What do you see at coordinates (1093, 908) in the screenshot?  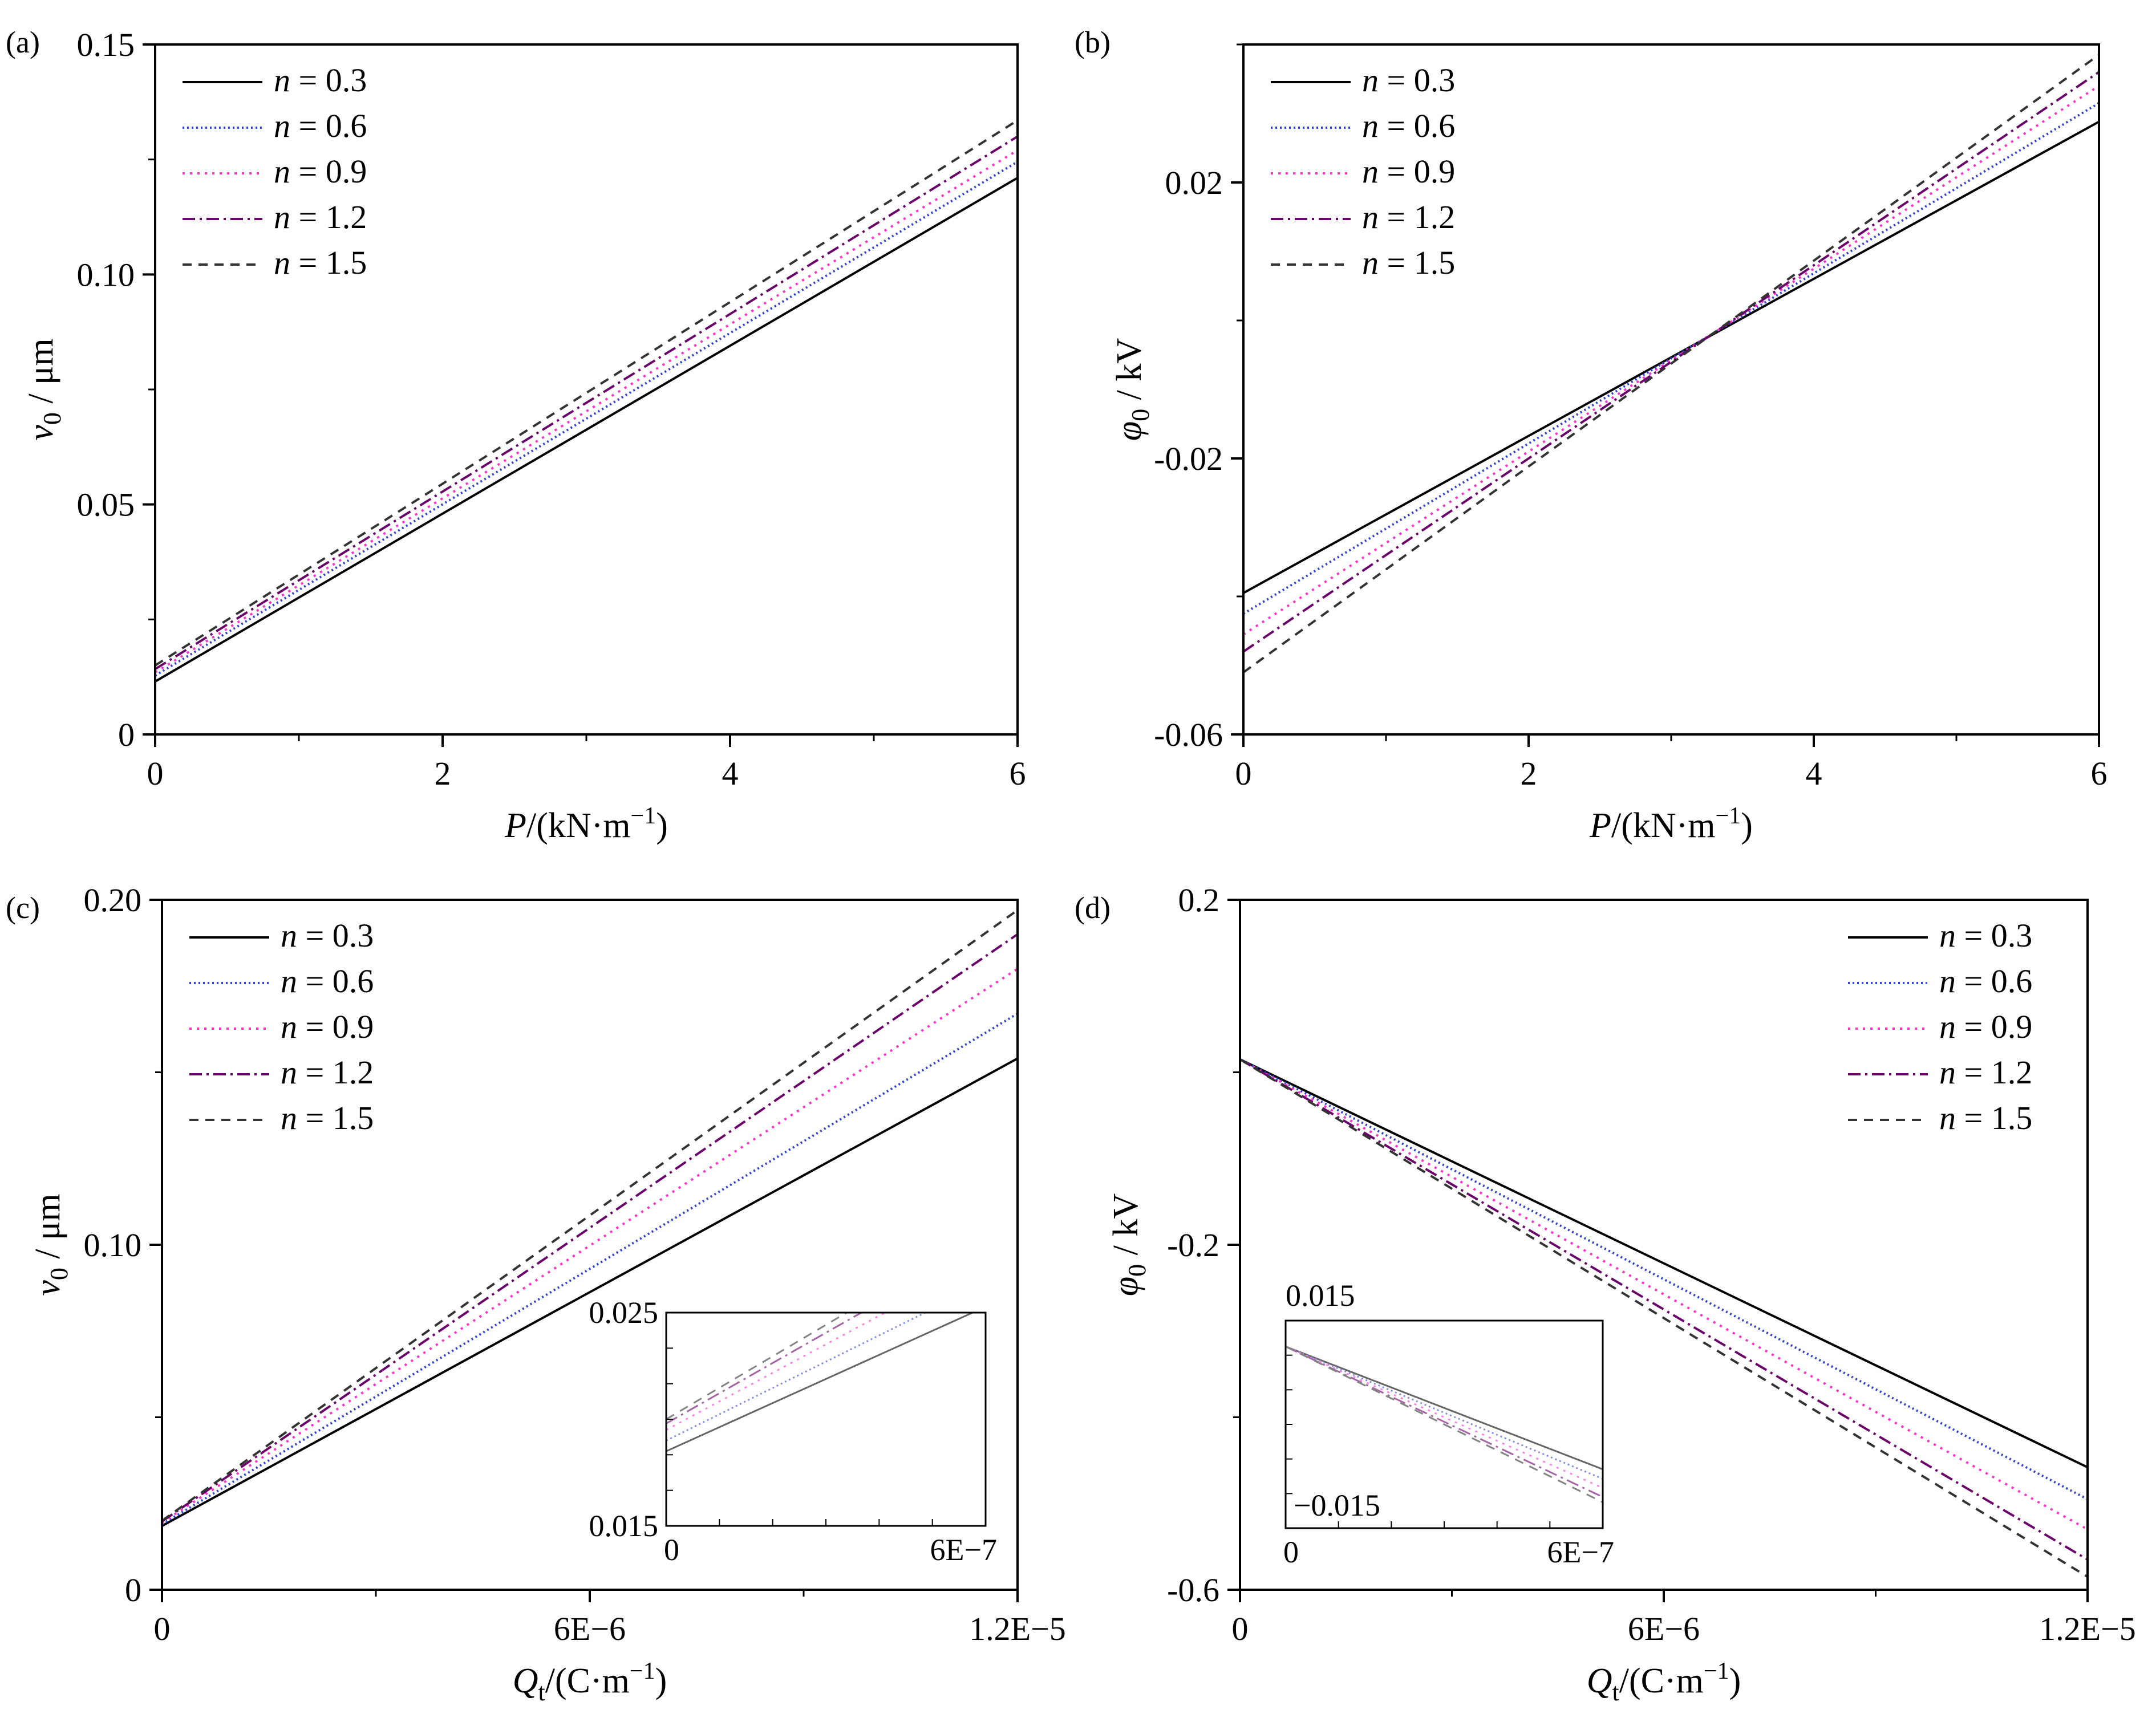 I see `panel-label: (d)` at bounding box center [1093, 908].